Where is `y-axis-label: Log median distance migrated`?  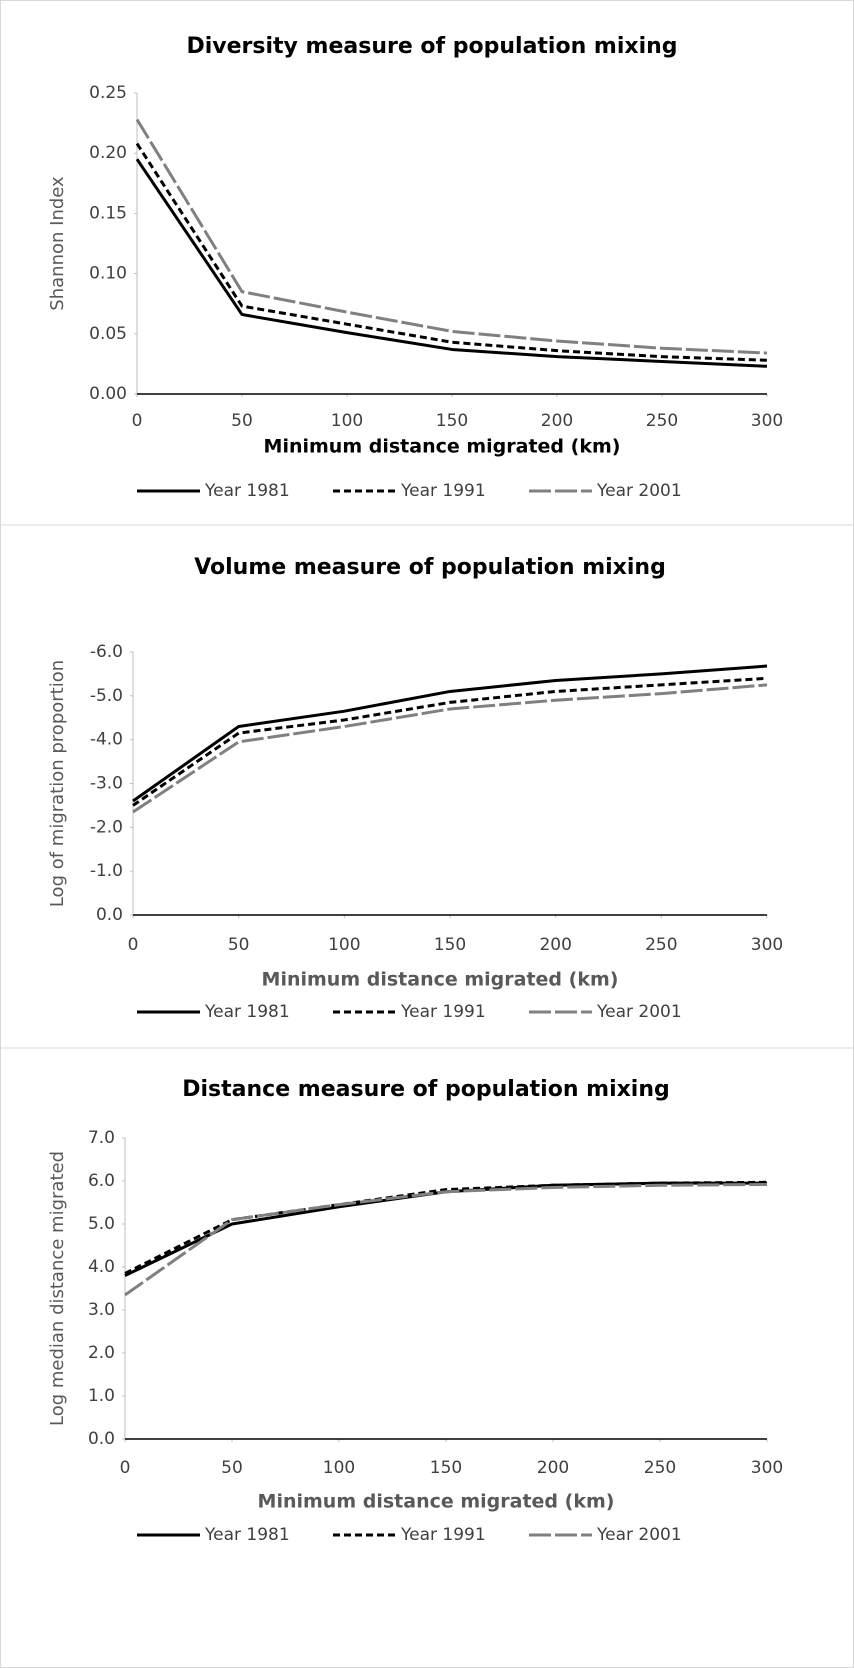
y-axis-label: Log median distance migrated is located at coordinates (57, 1288).